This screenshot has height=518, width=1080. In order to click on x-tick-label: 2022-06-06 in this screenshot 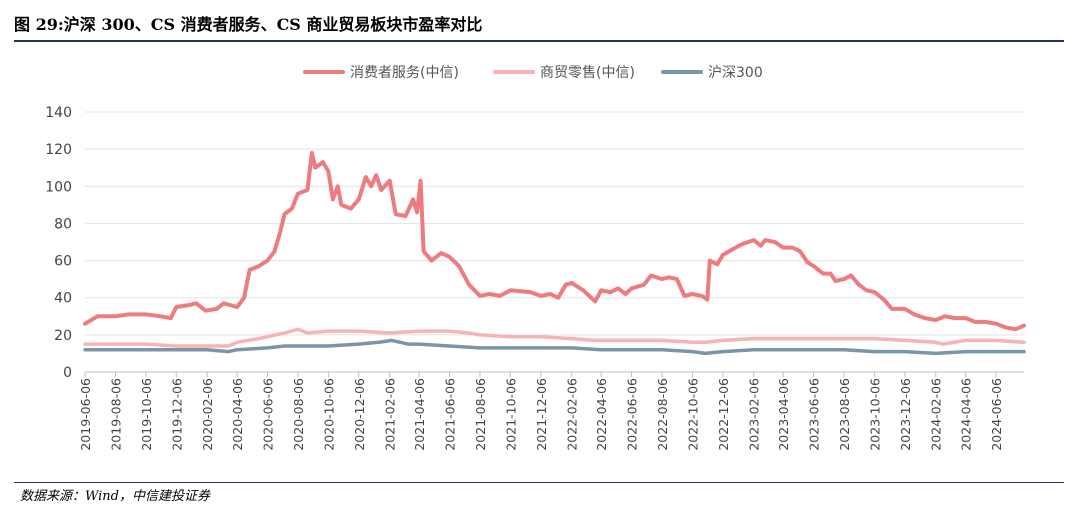, I will do `click(632, 414)`.